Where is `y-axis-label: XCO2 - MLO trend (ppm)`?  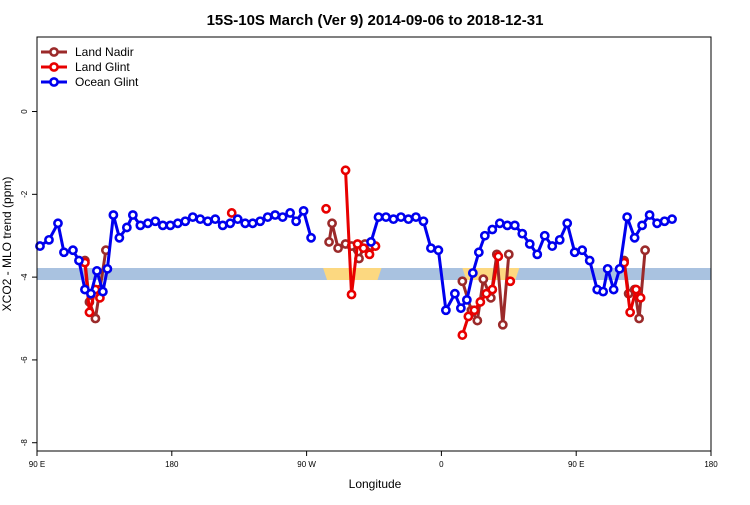
y-axis-label: XCO2 - MLO trend (ppm) is located at coordinates (7, 244).